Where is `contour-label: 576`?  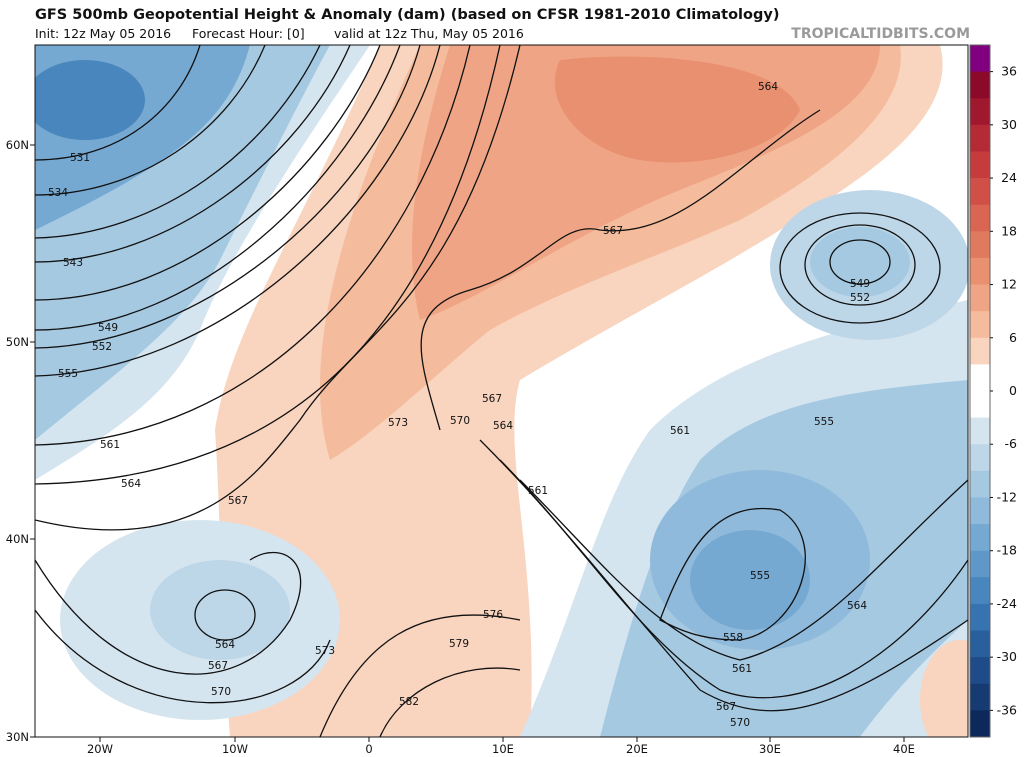 contour-label: 576 is located at coordinates (493, 615).